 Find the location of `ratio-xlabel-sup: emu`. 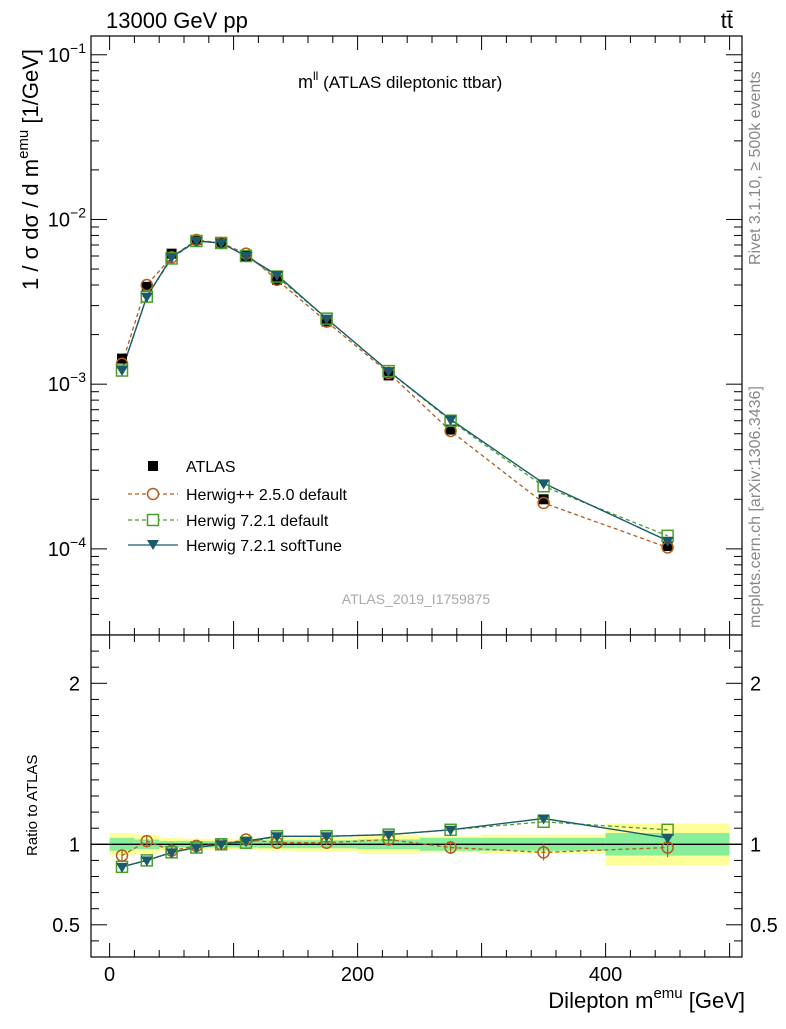

ratio-xlabel-sup: emu is located at coordinates (667, 993).